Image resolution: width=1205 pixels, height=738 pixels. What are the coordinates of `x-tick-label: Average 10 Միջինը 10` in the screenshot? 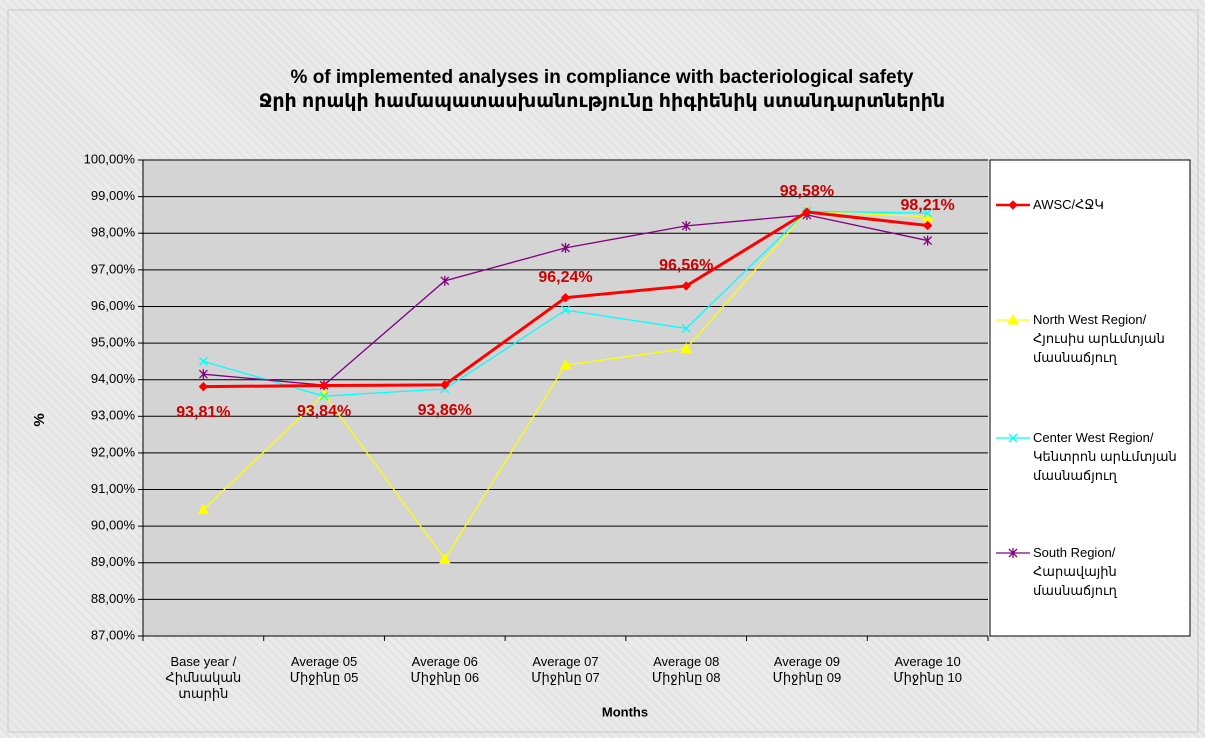 It's located at (927, 669).